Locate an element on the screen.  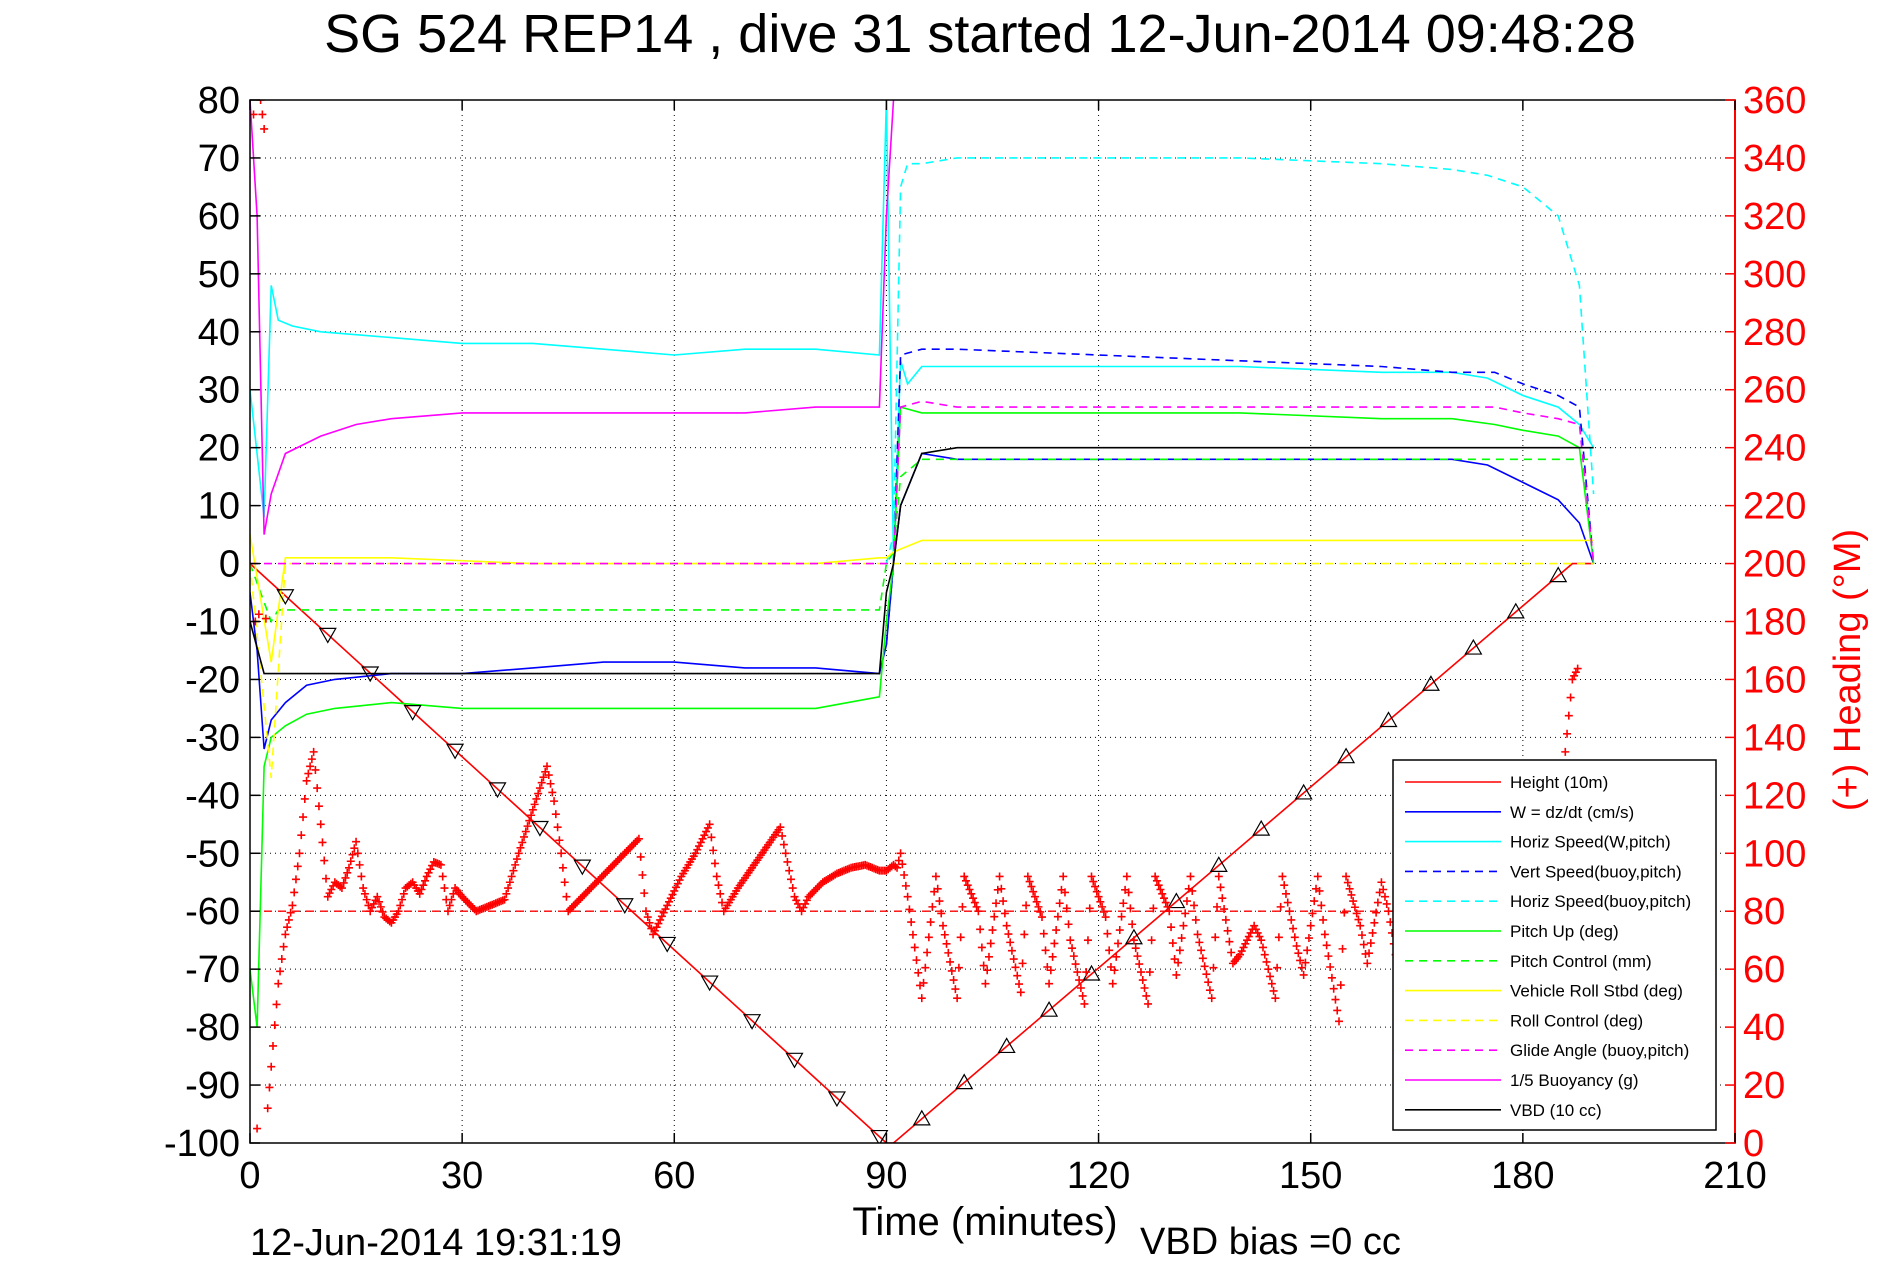
x-tick-label: 210 is located at coordinates (1734, 1176).